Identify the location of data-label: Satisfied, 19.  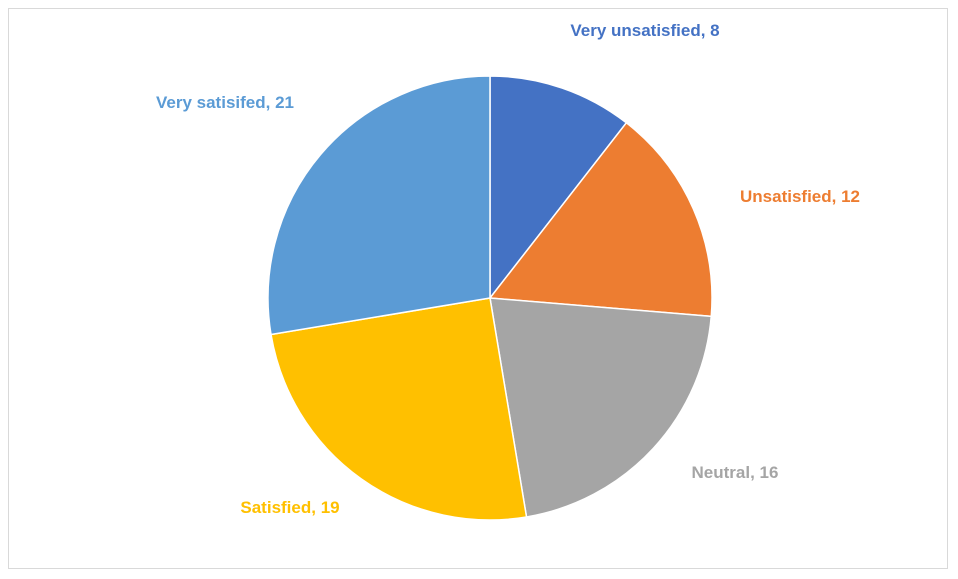
(290, 507).